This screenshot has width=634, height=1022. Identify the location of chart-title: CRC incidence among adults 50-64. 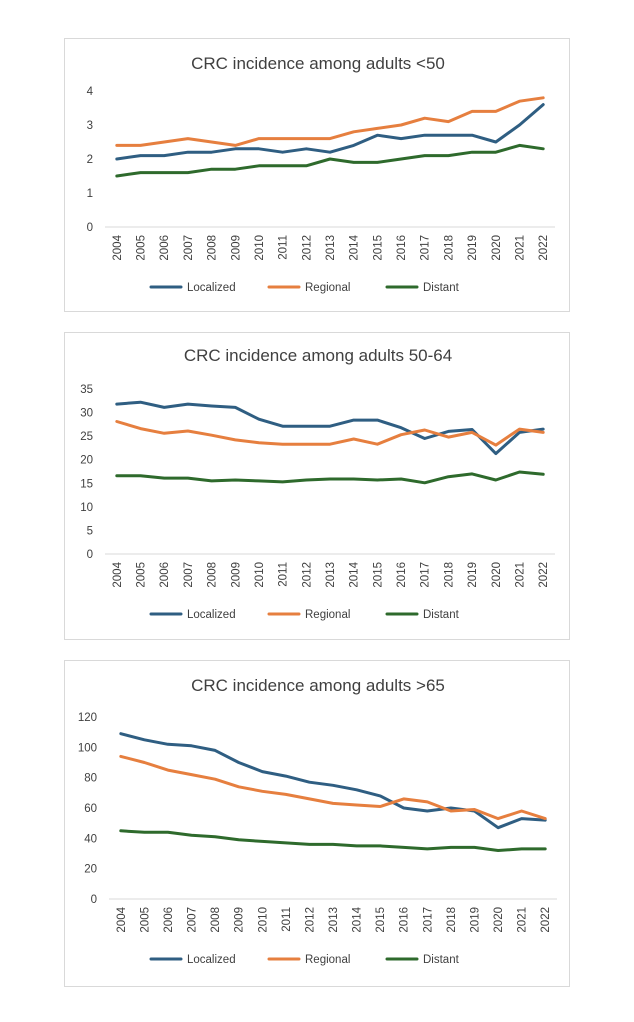
(318, 355).